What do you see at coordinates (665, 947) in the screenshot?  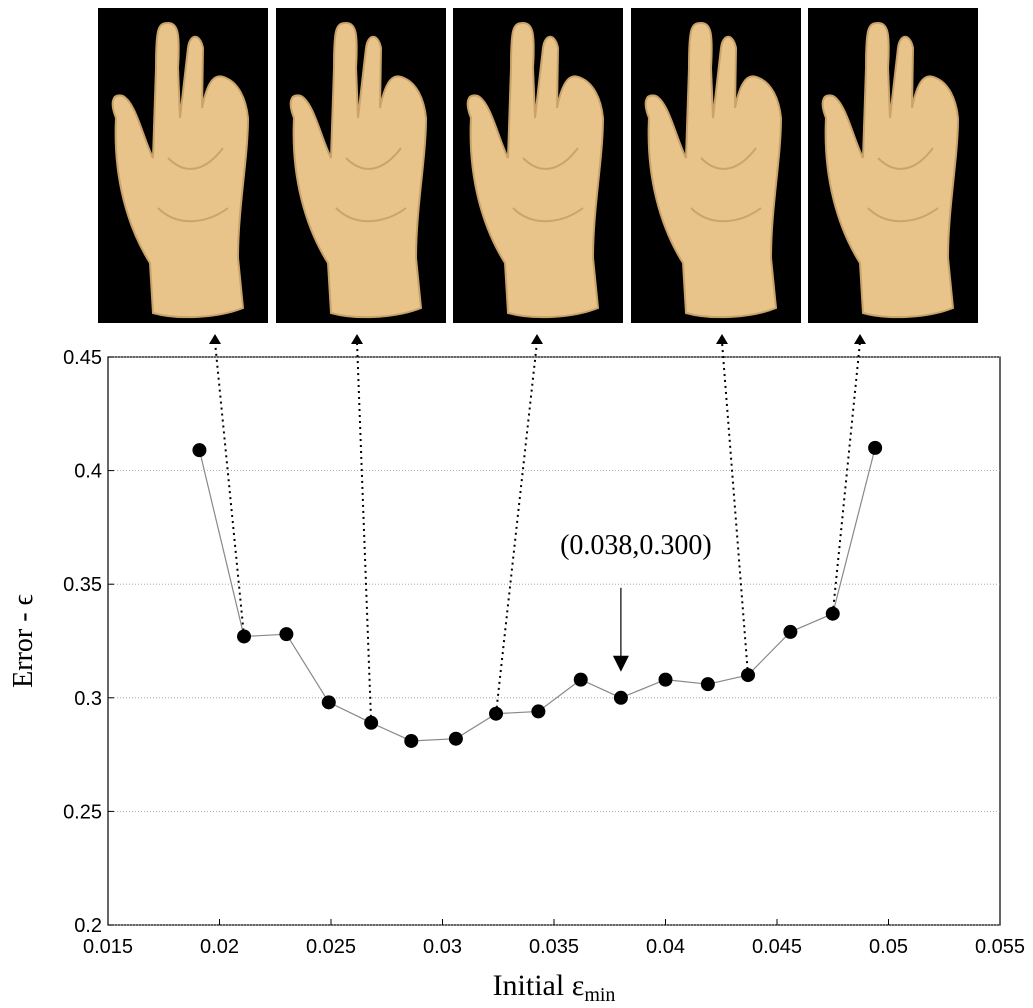 I see `x-tick-label: 0.04` at bounding box center [665, 947].